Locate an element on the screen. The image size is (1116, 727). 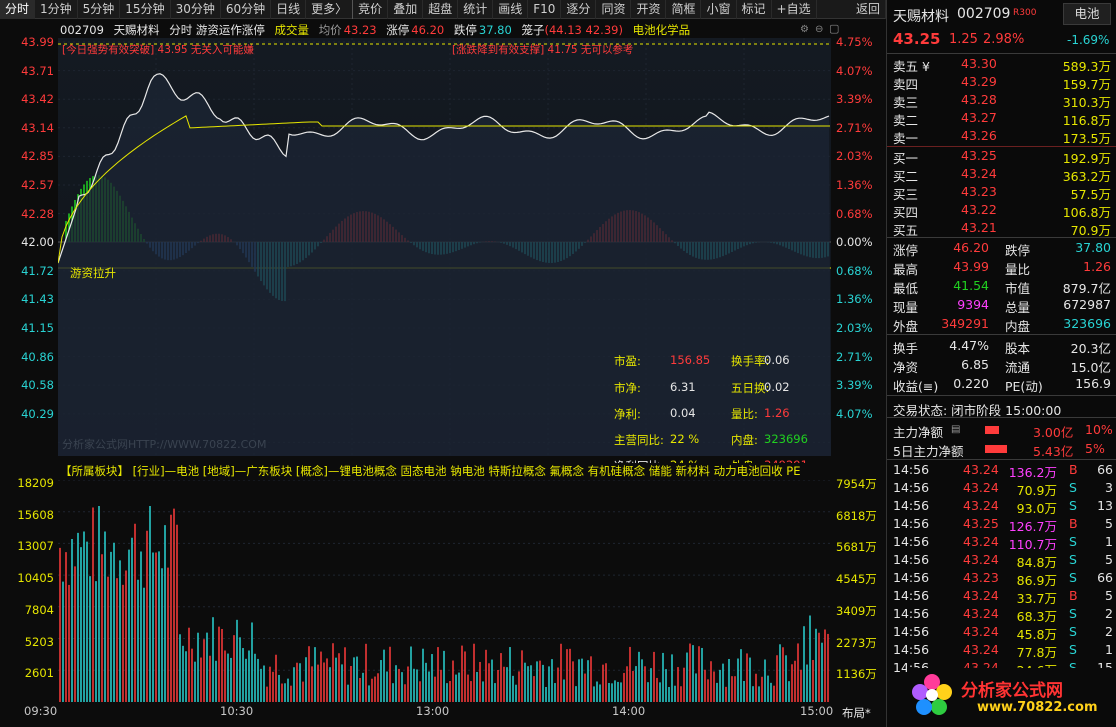
doc-icon: ▤ is located at coordinates (956, 429).